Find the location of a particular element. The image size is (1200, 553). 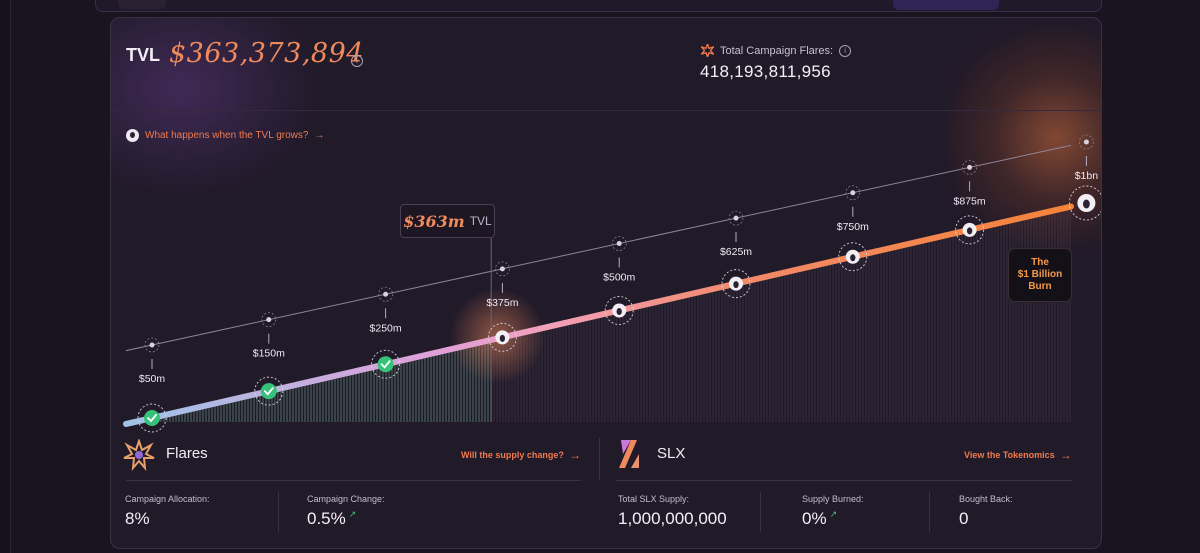

milestone-1: $150m is located at coordinates (269, 359).